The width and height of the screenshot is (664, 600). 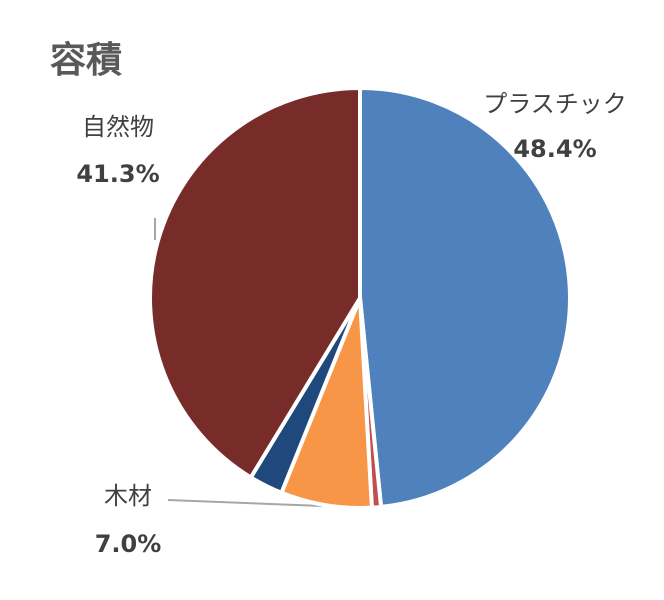 I want to click on category-label: プラスチック, so click(x=555, y=104).